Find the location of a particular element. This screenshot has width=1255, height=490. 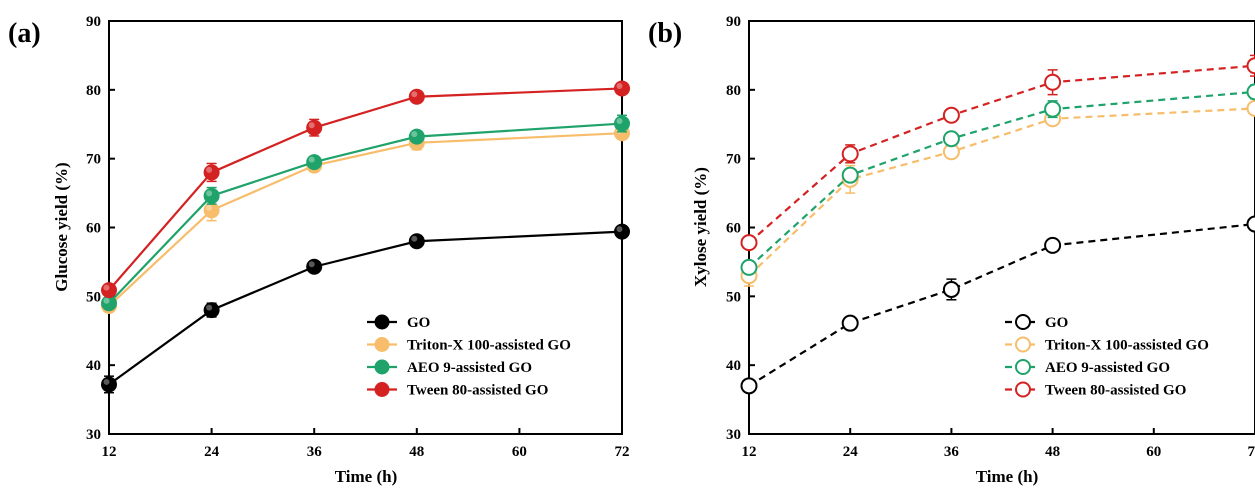

x-tick-label: 72 is located at coordinates (1251, 452).